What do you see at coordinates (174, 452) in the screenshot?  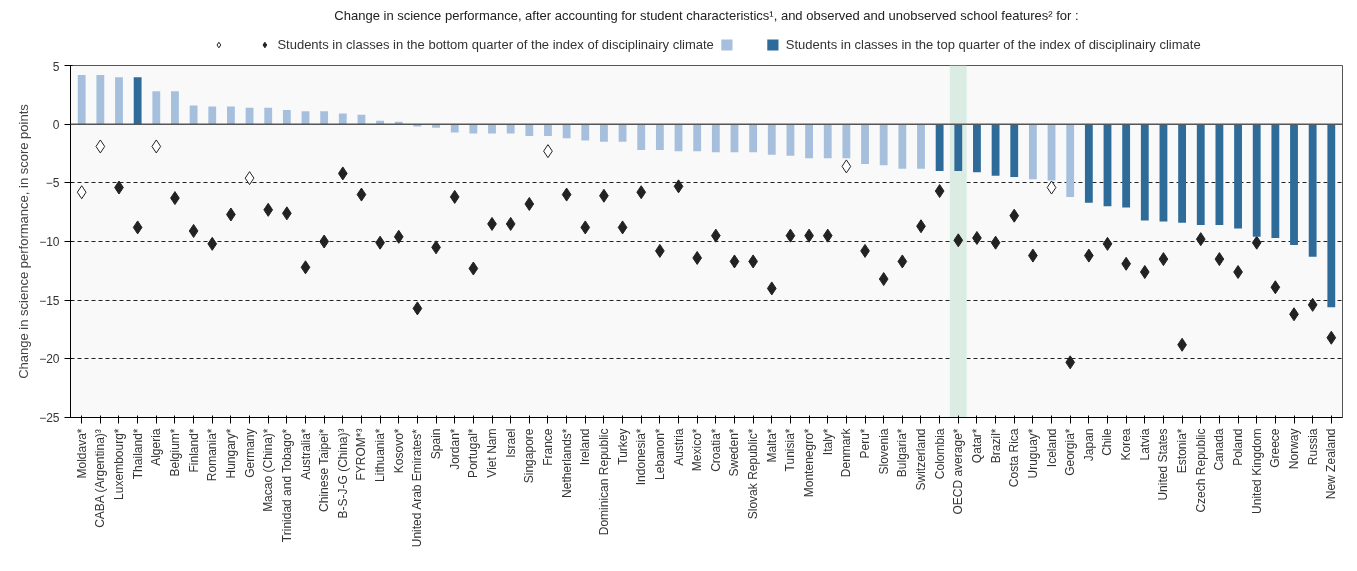 I see `x-tick-label: Belgium*` at bounding box center [174, 452].